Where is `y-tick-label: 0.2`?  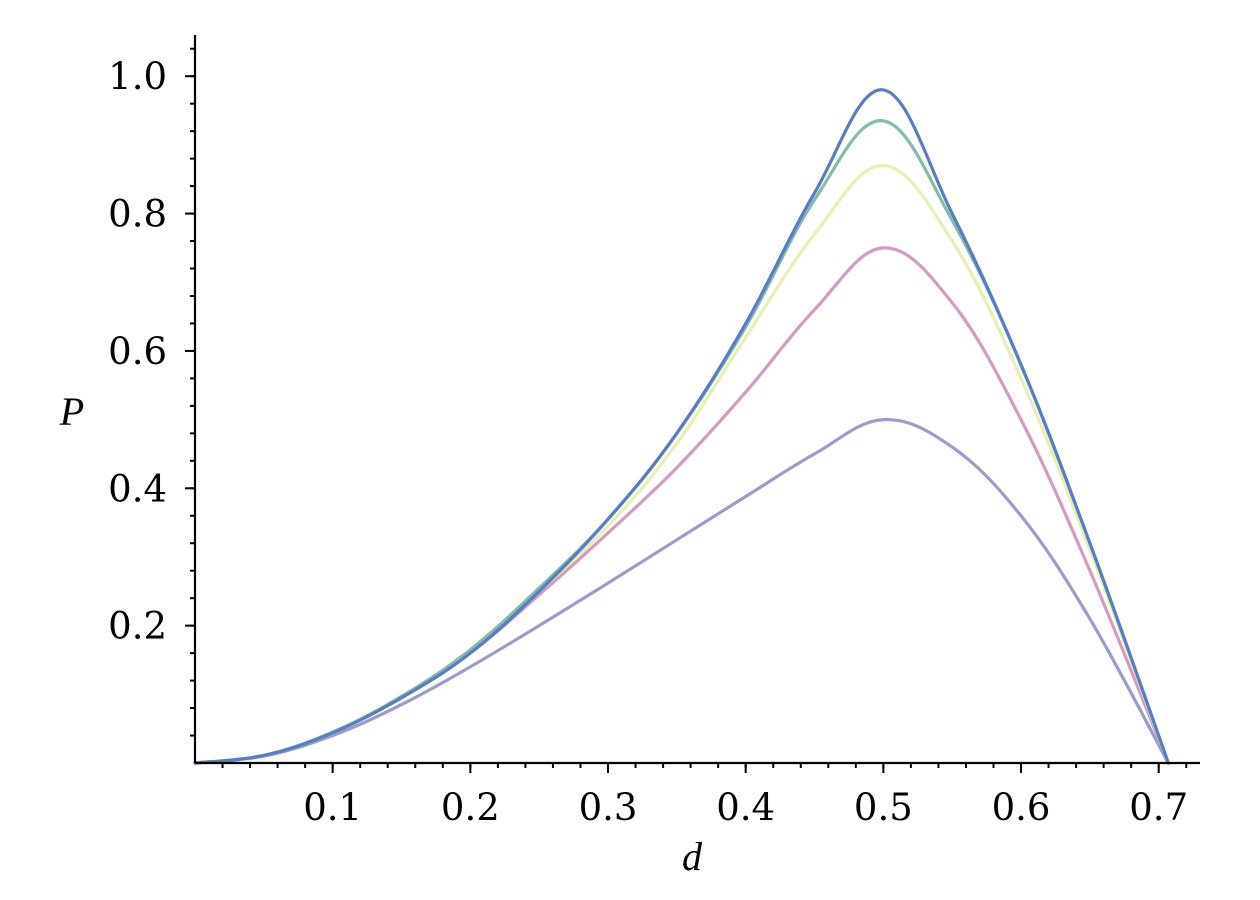
y-tick-label: 0.2 is located at coordinates (137, 626).